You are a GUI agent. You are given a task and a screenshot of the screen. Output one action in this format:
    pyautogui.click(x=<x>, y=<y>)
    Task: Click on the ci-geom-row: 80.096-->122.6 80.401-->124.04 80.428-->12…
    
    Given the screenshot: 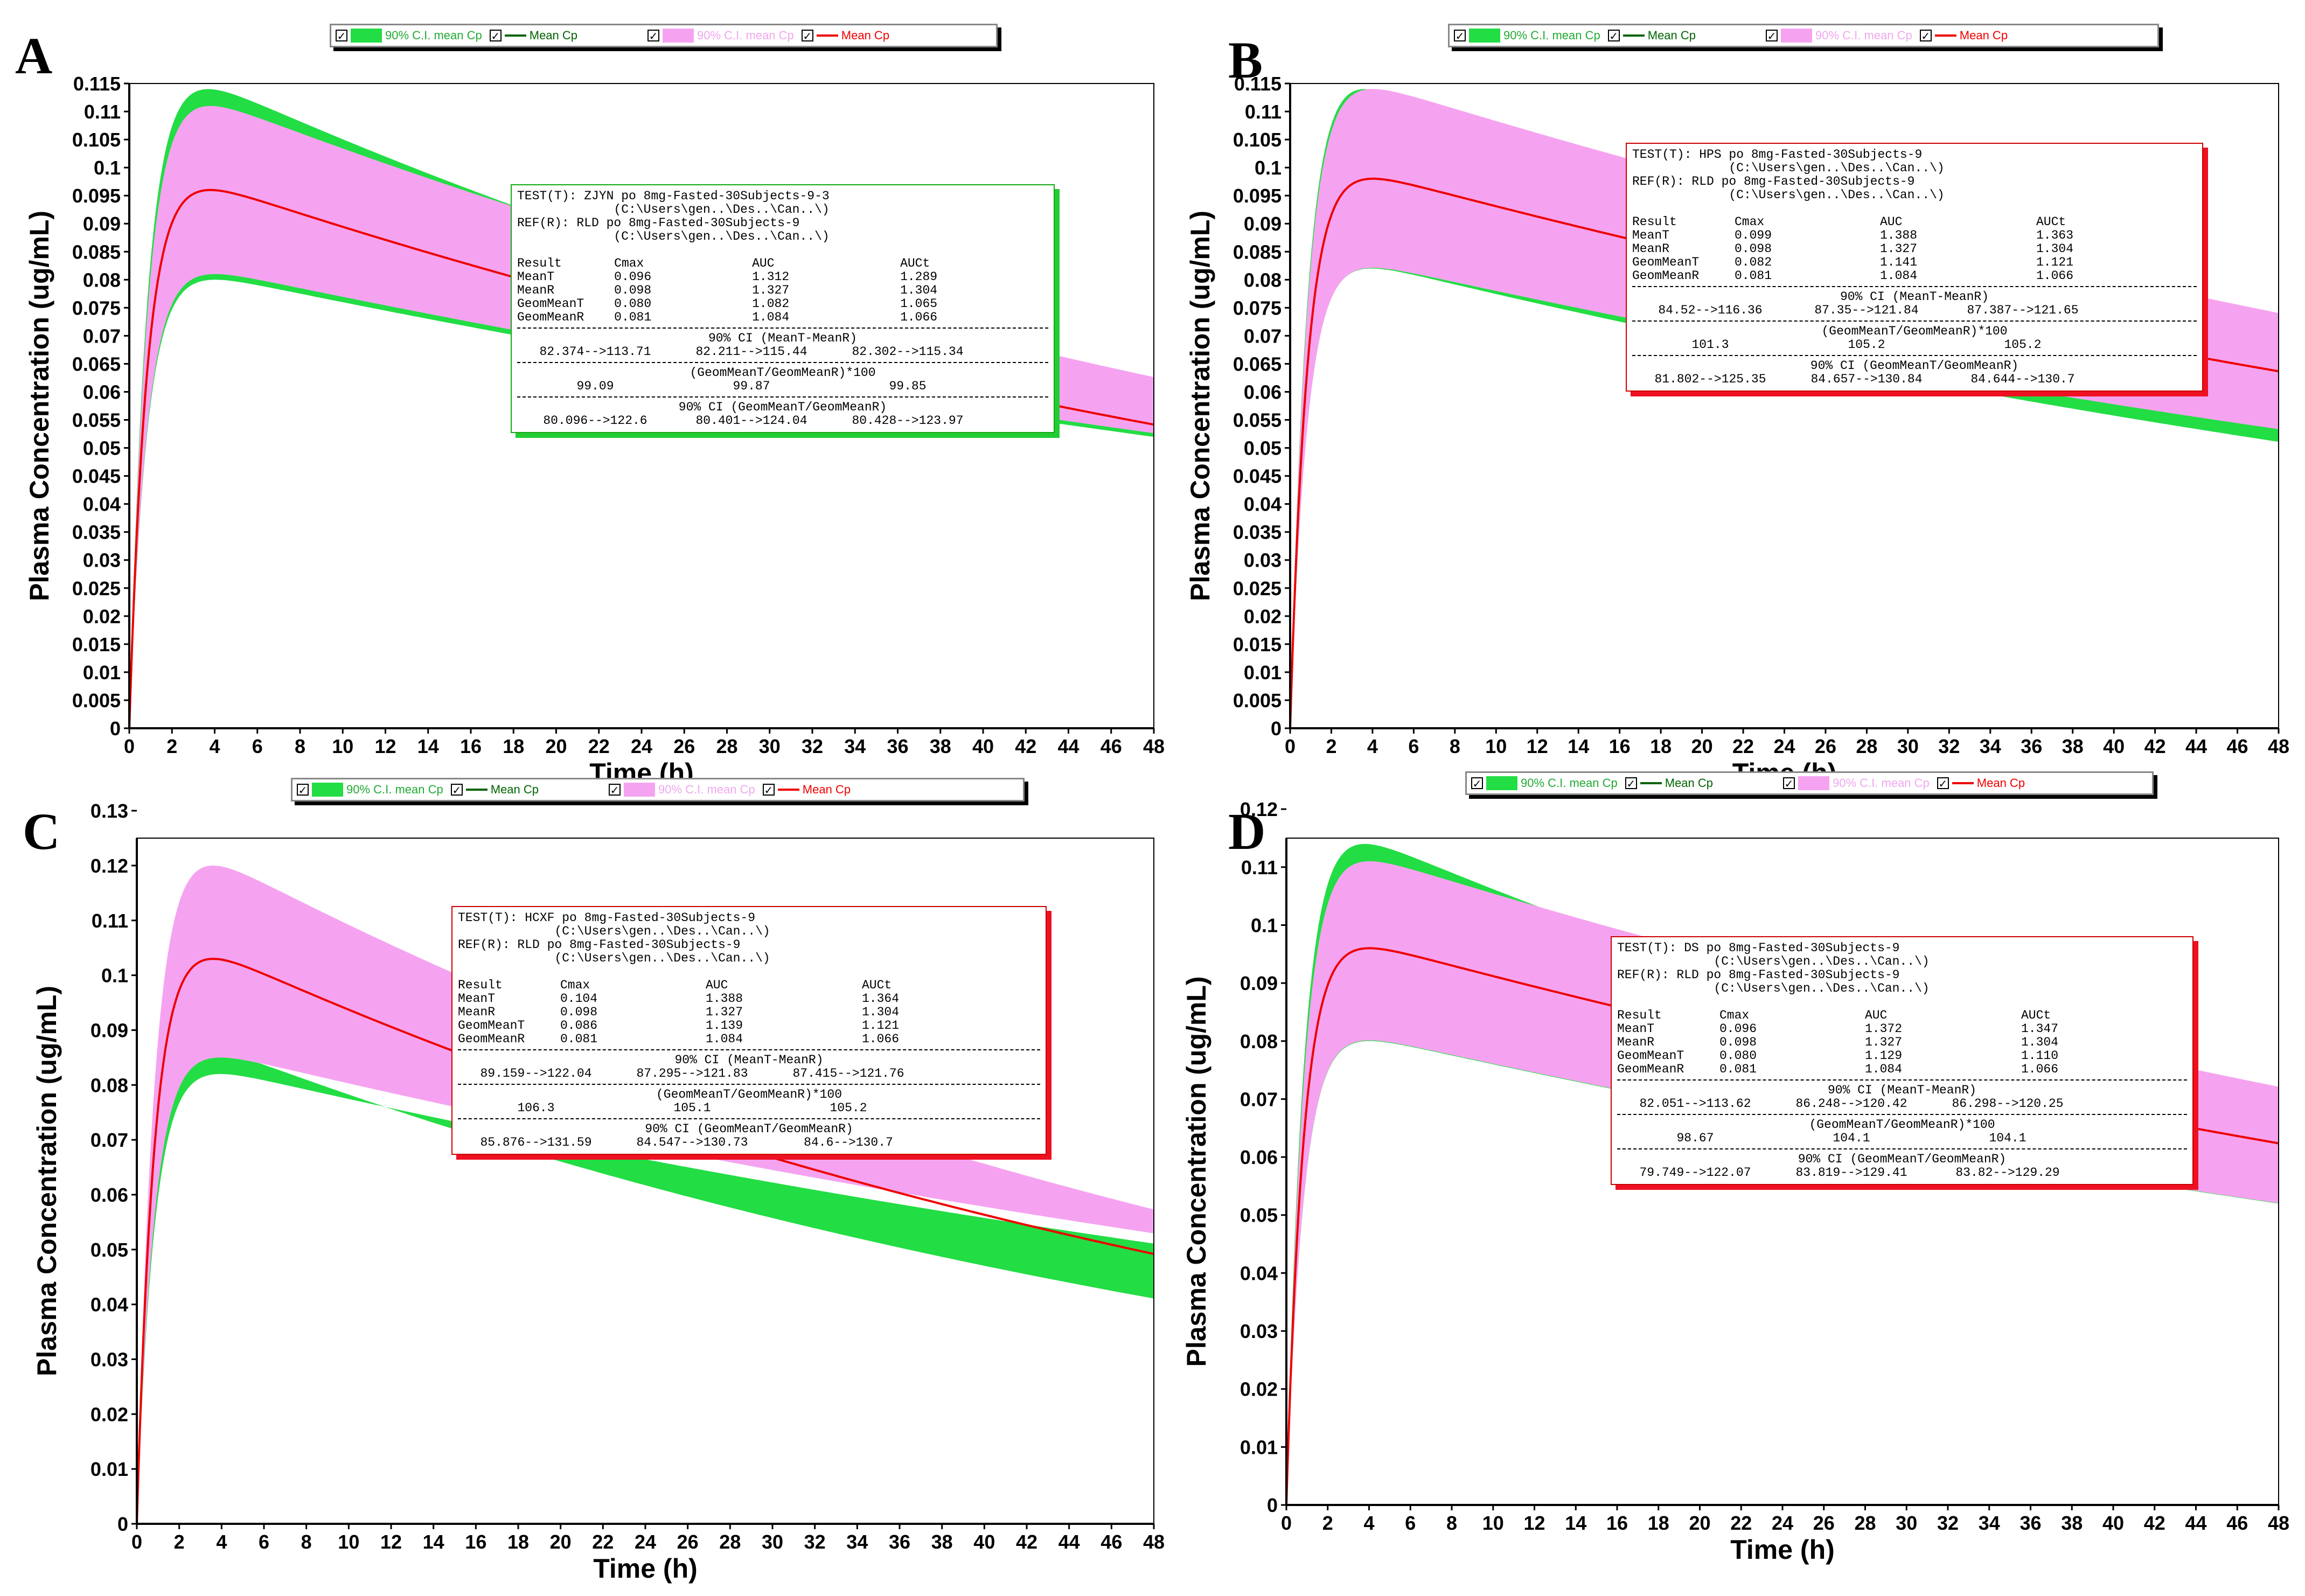 What is the action you would take?
    pyautogui.click(x=782, y=421)
    